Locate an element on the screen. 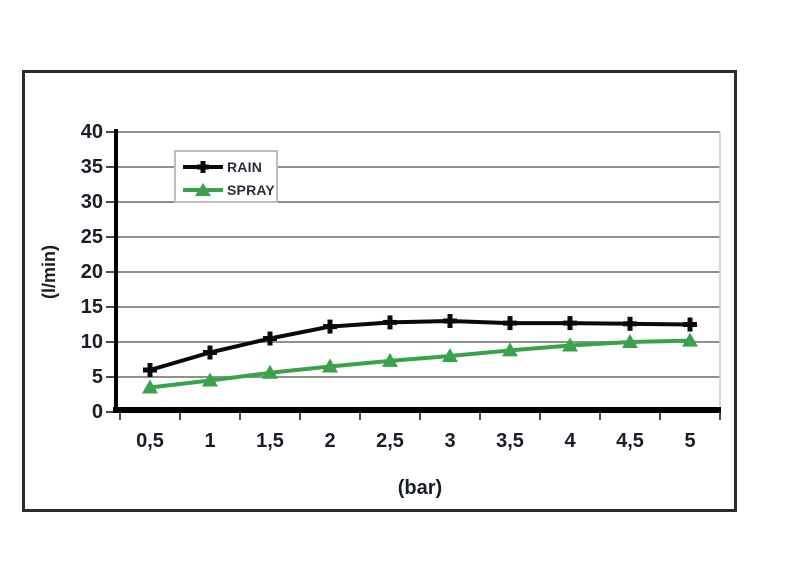 Image resolution: width=800 pixels, height=570 pixels. legend-item-spray: SPRAY is located at coordinates (228, 189).